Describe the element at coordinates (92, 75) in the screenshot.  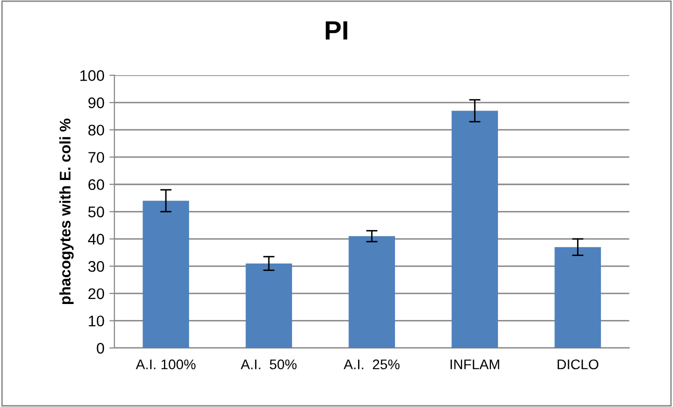
I see `y-tick-label: 100` at that location.